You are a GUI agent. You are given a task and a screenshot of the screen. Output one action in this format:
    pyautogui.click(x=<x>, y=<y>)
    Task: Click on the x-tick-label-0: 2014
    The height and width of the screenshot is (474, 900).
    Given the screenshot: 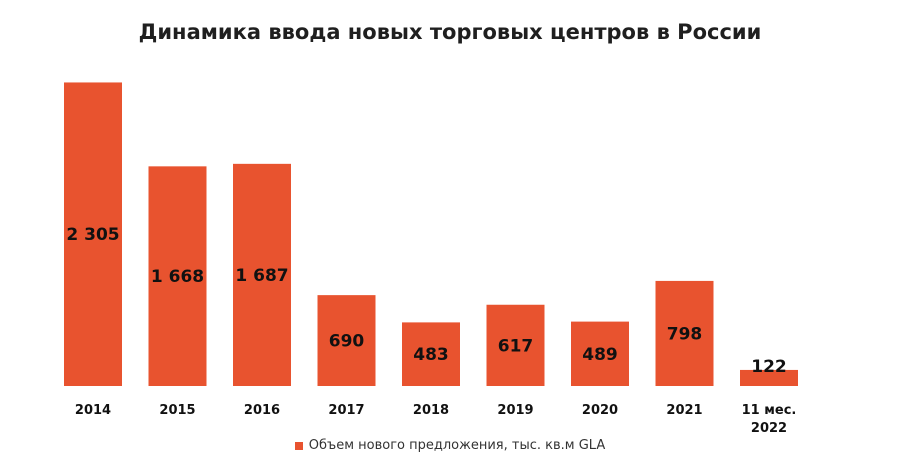 What is the action you would take?
    pyautogui.click(x=93, y=410)
    